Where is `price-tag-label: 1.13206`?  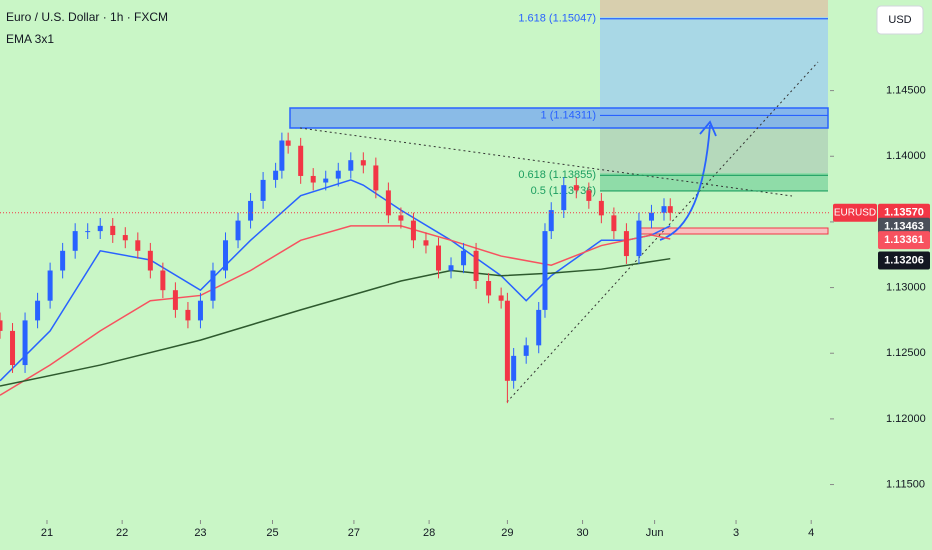
price-tag-label: 1.13206 is located at coordinates (904, 260).